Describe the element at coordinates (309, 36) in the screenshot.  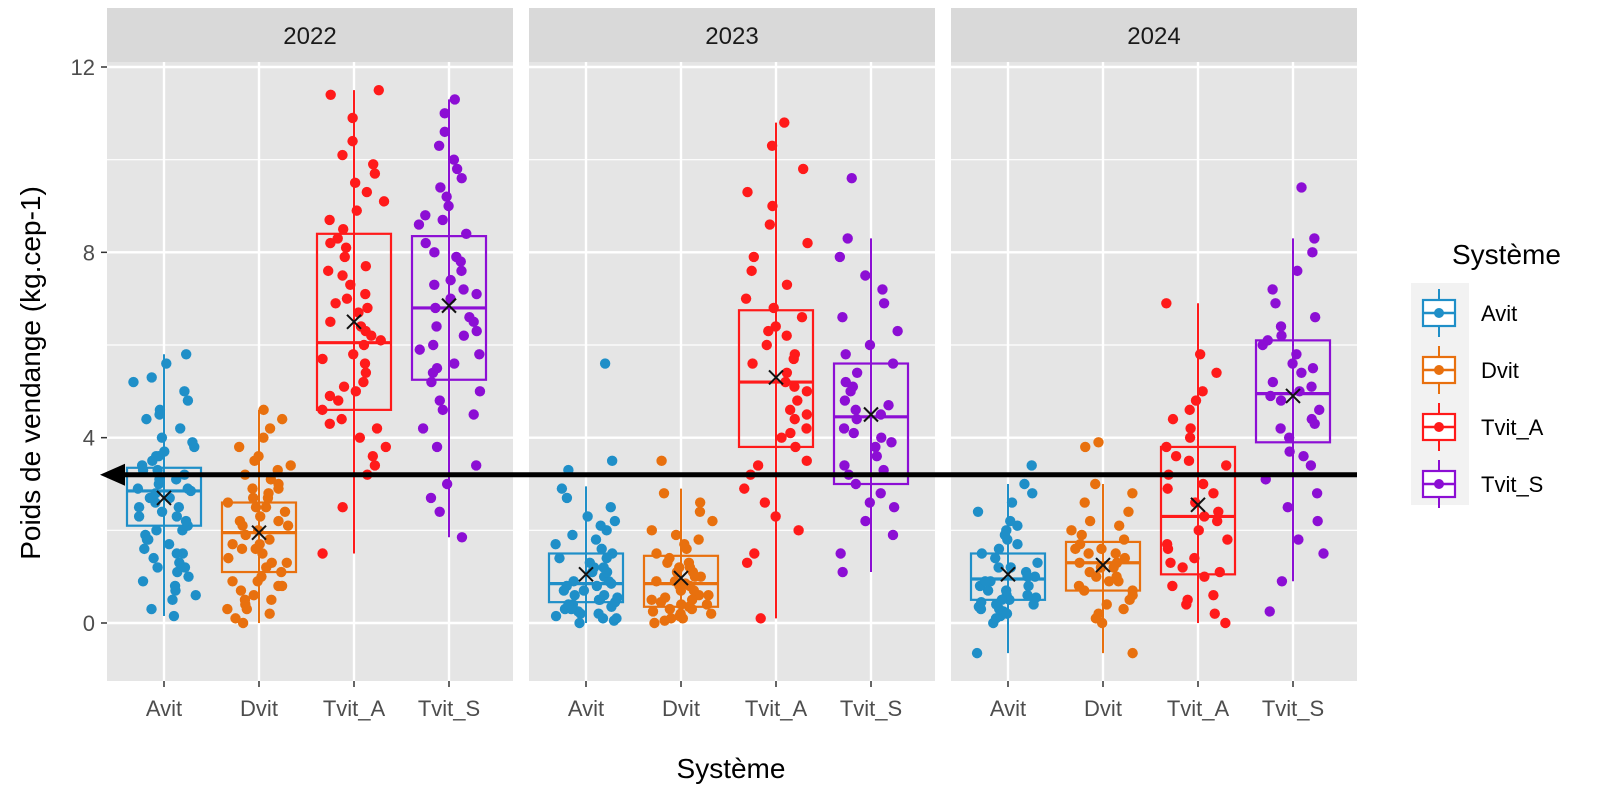
I see `facet-label: 2022` at that location.